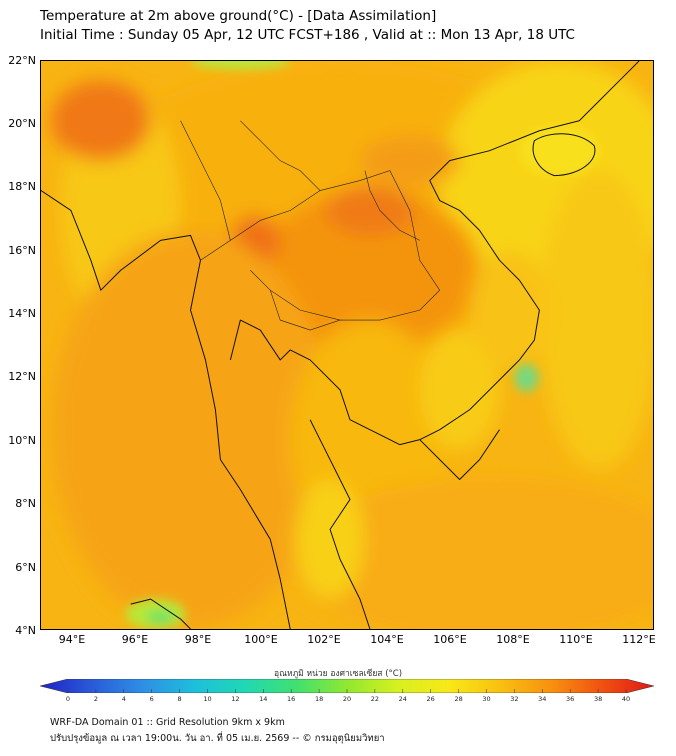 The height and width of the screenshot is (756, 676). I want to click on lat-label: 16°N, so click(22, 250).